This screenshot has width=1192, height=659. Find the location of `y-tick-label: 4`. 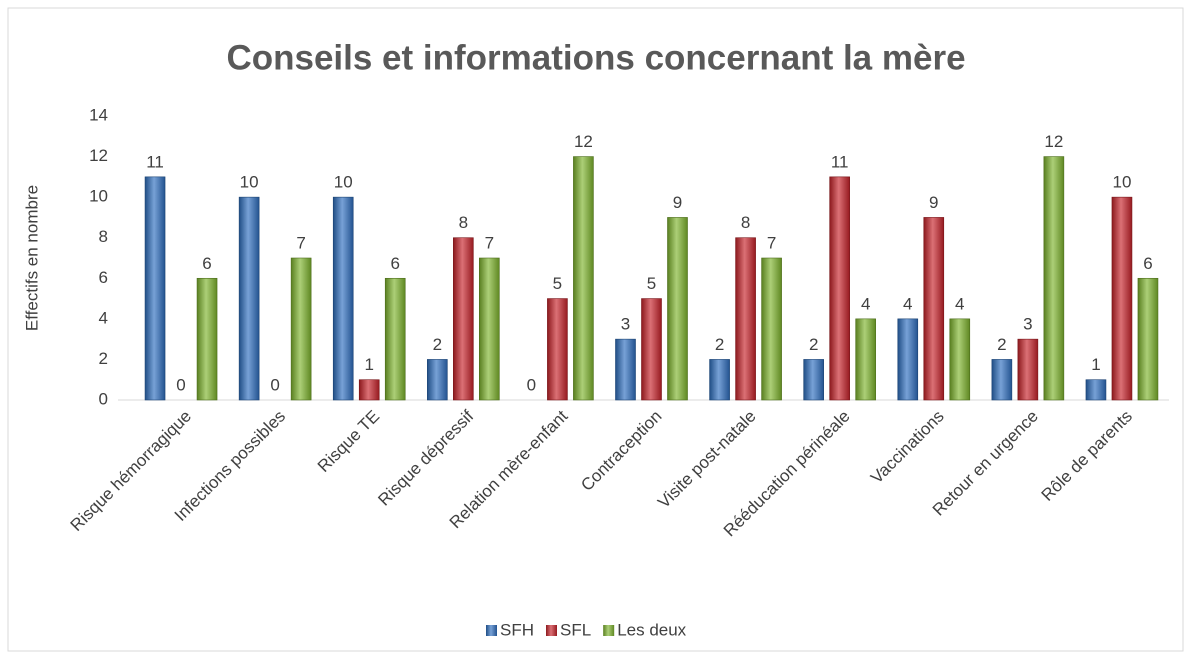

y-tick-label: 4 is located at coordinates (103, 317).